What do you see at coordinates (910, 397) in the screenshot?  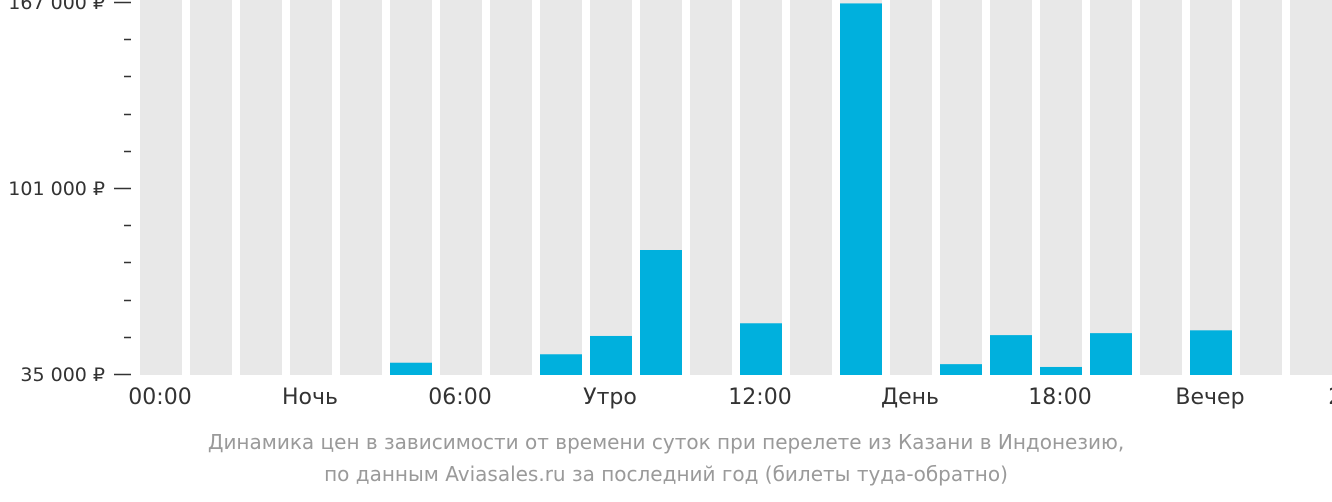 I see `x-tick-label: День` at bounding box center [910, 397].